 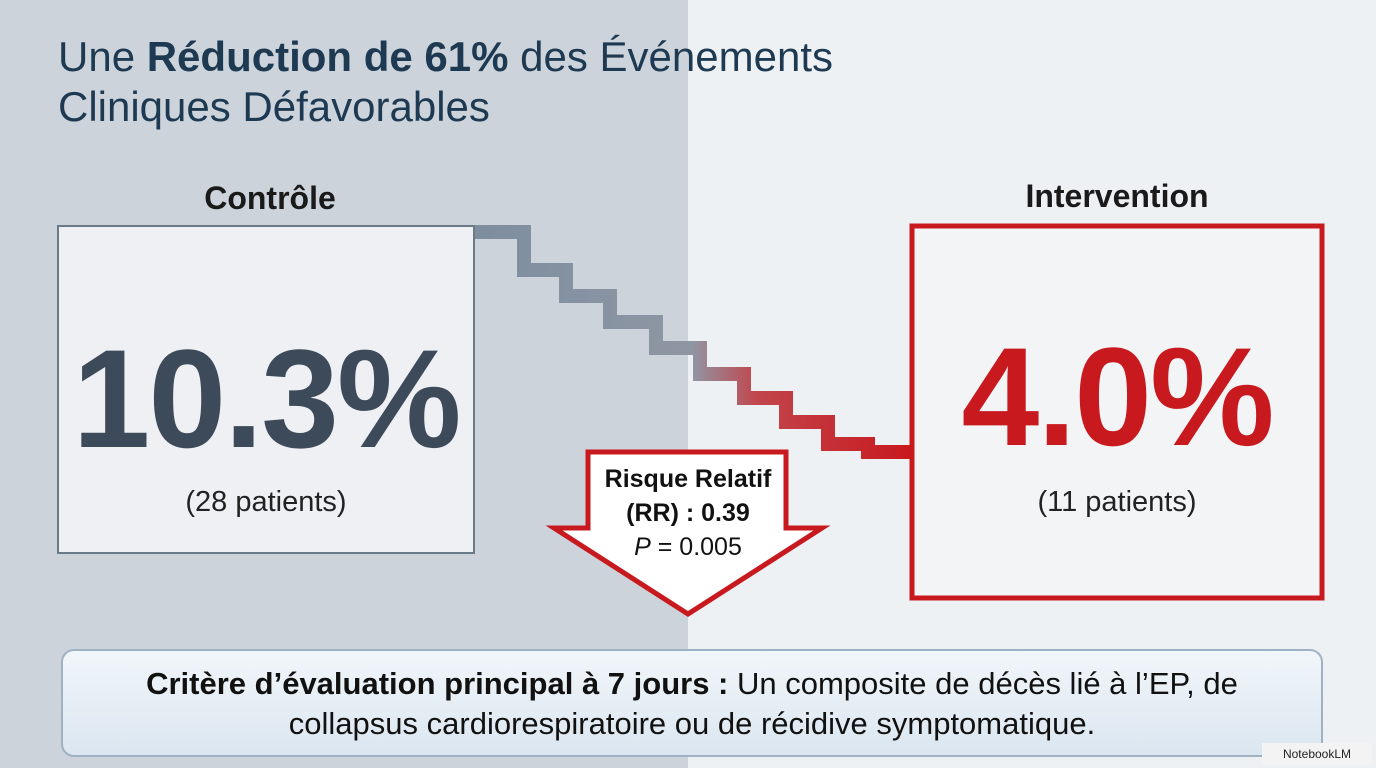 I want to click on staircase, so click(x=692, y=342).